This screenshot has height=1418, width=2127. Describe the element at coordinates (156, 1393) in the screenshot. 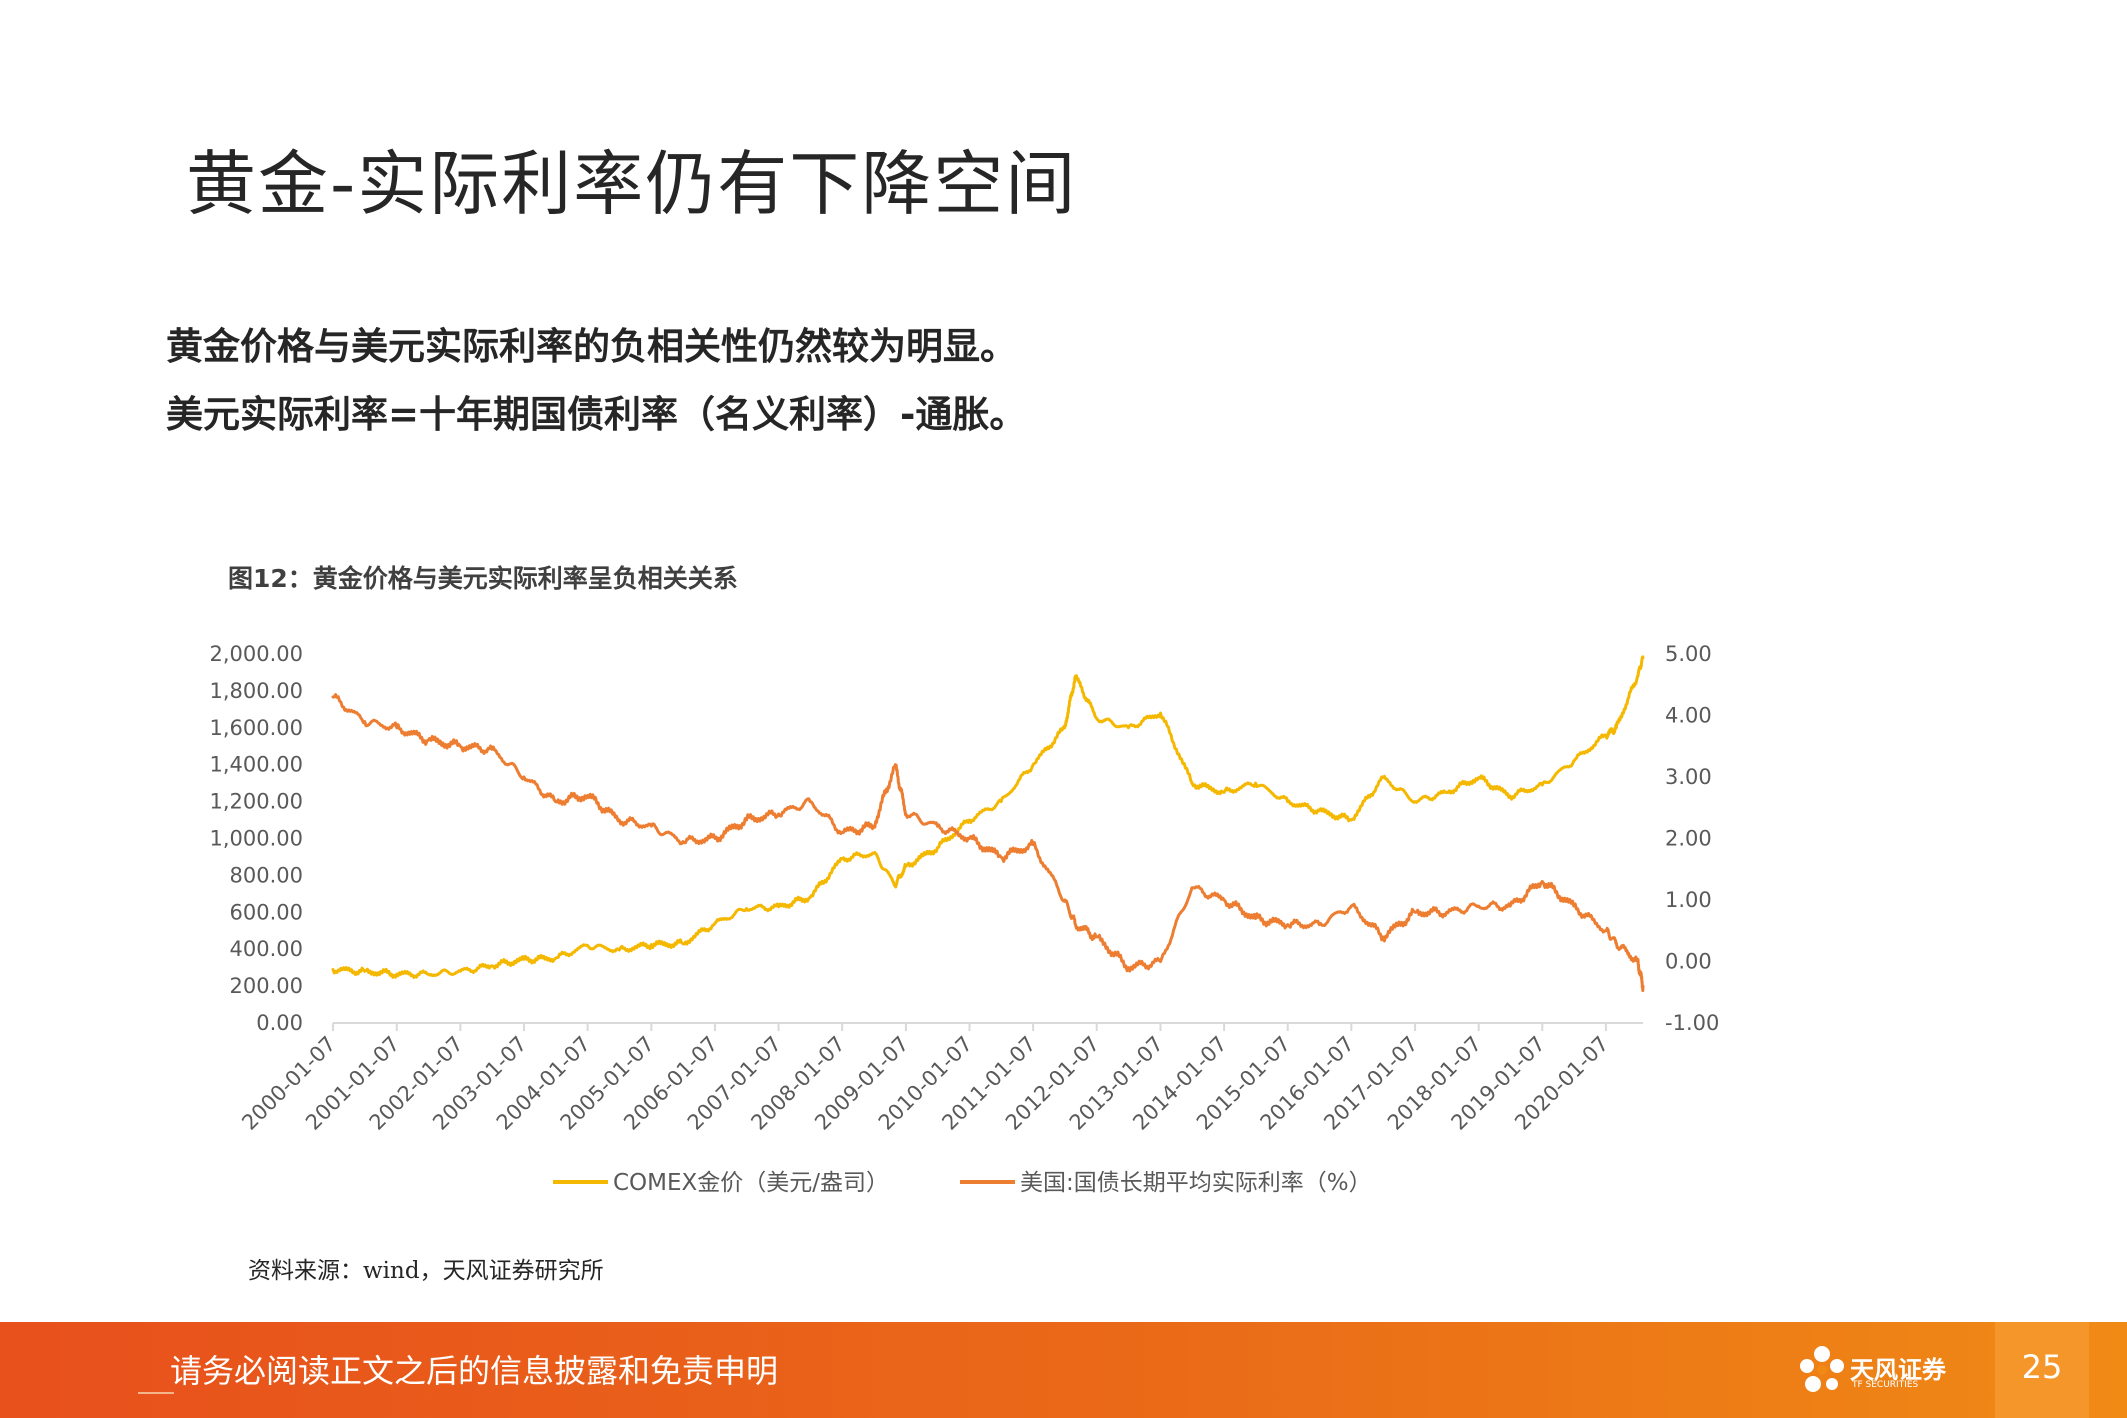

I see `footer-underline` at that location.